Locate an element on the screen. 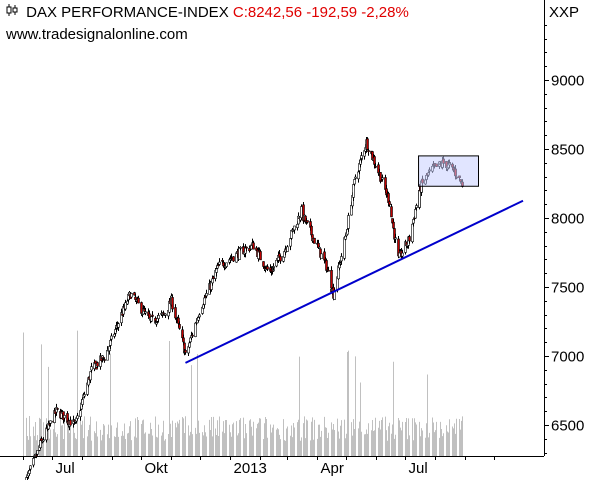  y-tick-label: 7000 is located at coordinates (567, 357).